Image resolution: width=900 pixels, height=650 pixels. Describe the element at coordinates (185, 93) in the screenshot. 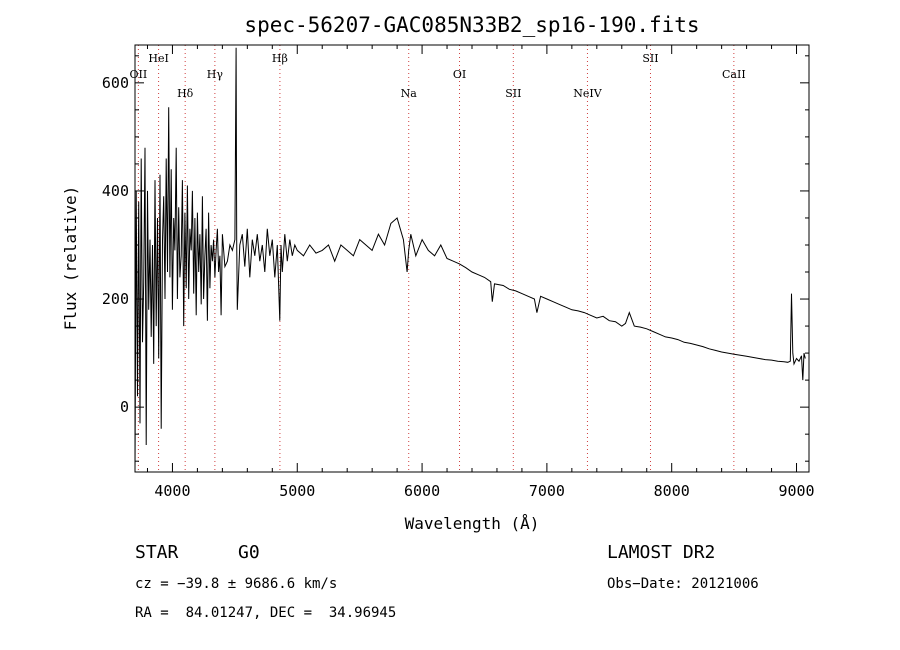

I see `line-label: Hδ` at that location.